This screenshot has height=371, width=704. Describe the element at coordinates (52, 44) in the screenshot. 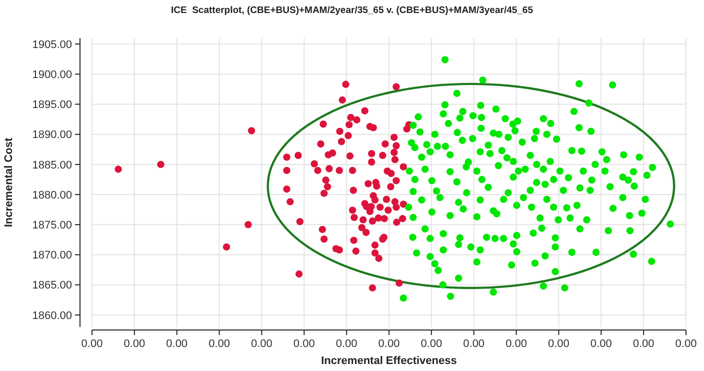

I see `y-tick-label: 1905.00` at that location.